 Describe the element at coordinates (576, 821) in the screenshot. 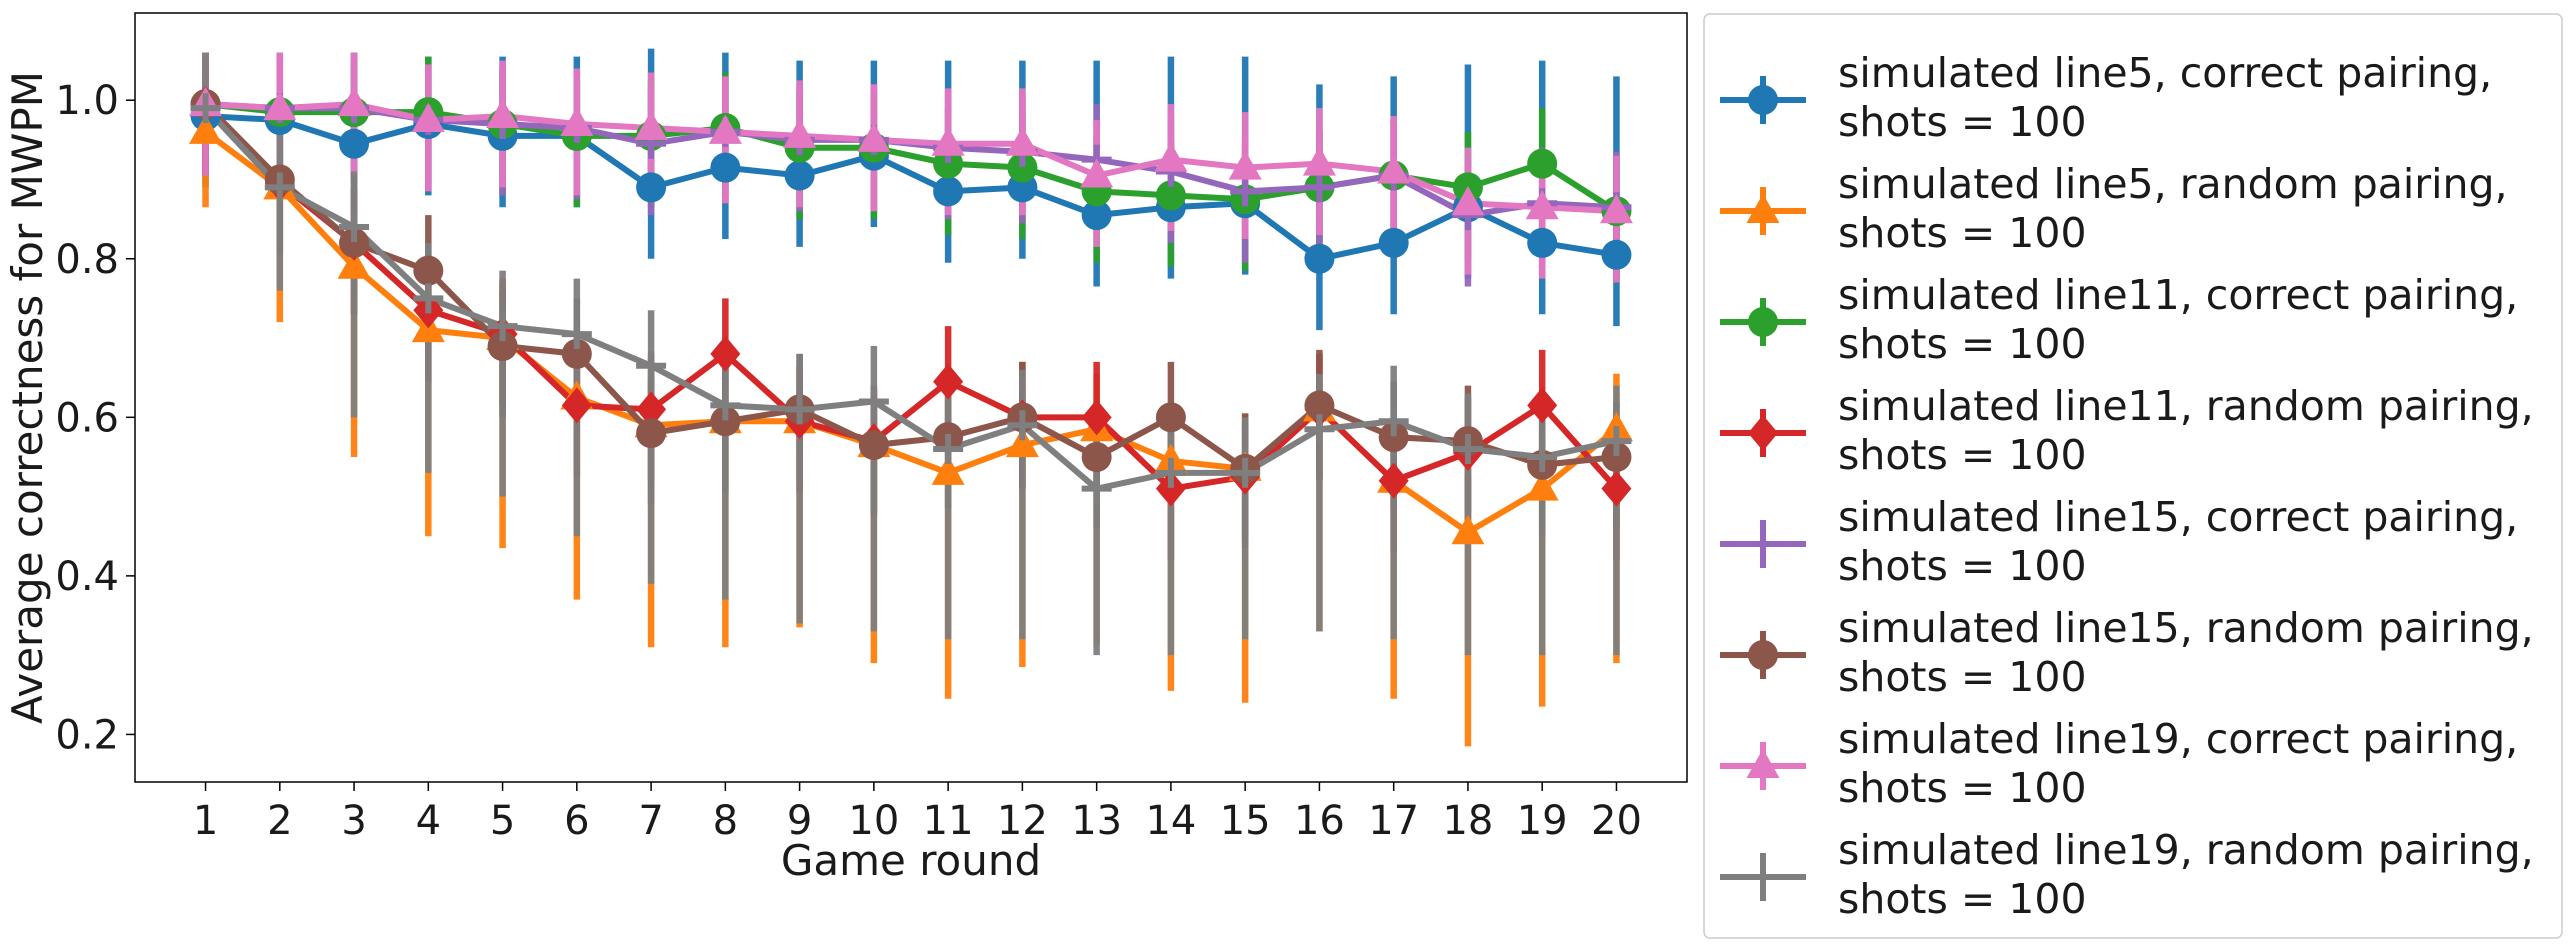

I see `x-tick-label: 6` at that location.